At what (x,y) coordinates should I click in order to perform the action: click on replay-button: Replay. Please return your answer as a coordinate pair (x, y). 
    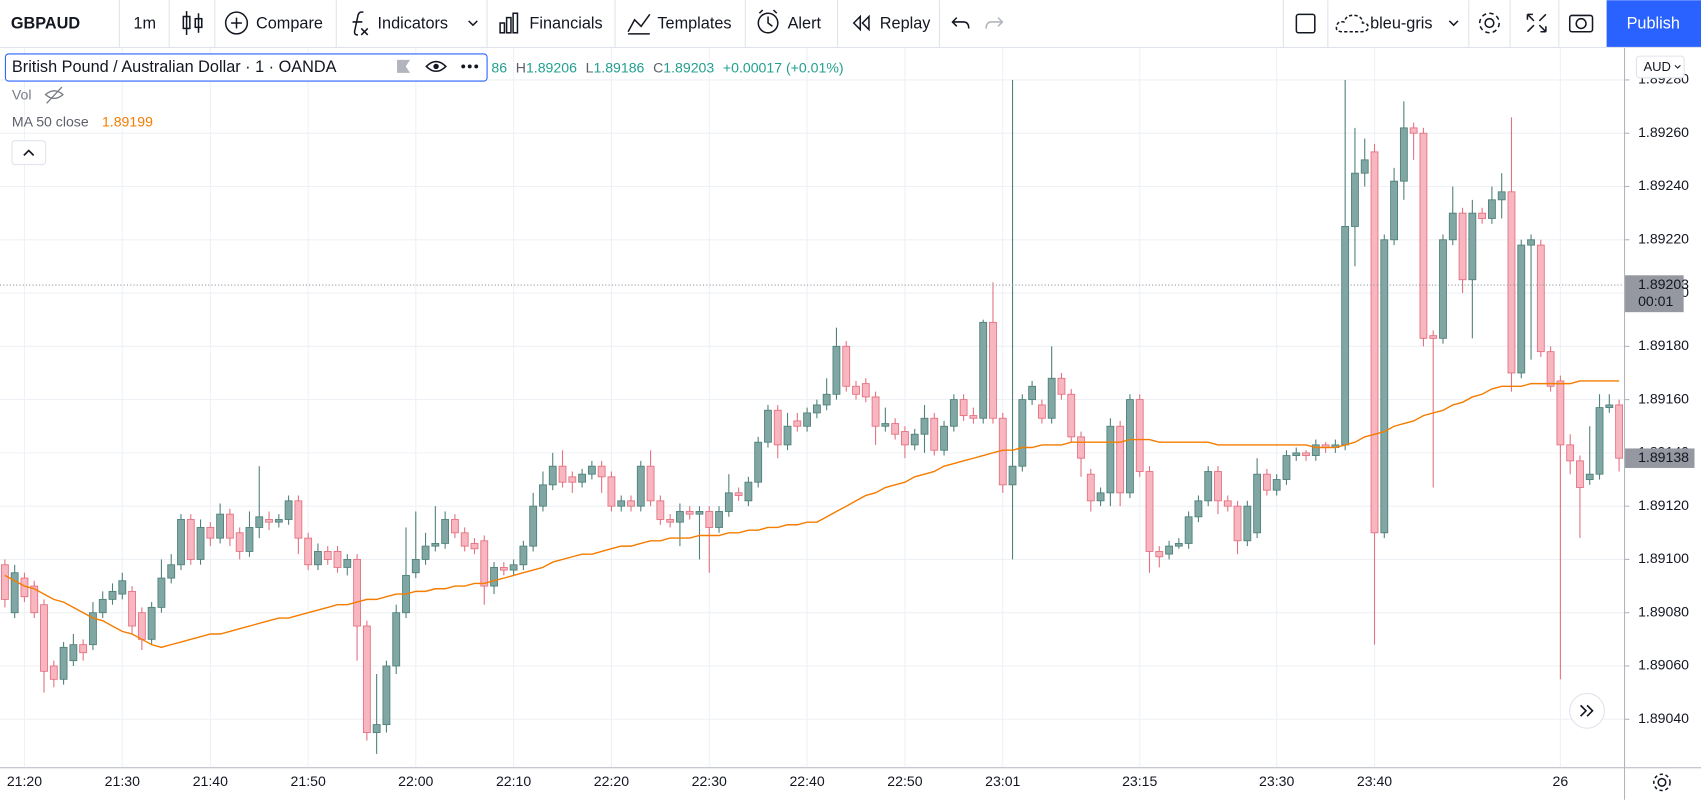
    Looking at the image, I should click on (905, 23).